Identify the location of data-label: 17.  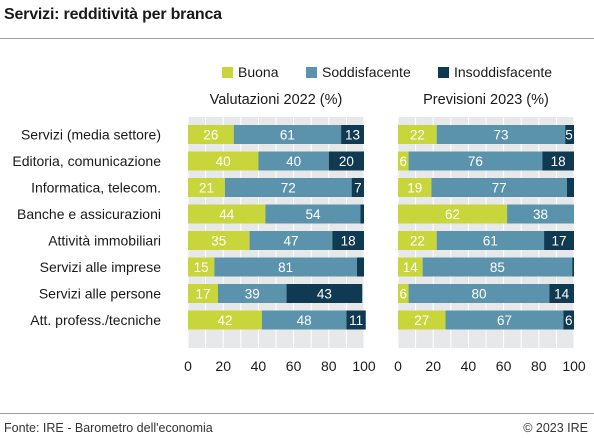
(559, 241).